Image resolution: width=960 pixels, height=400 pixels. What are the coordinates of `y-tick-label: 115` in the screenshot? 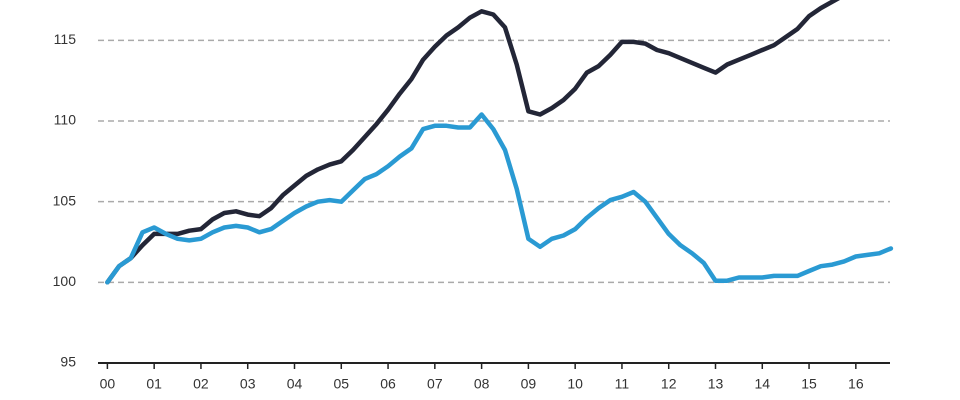 It's located at (65, 39).